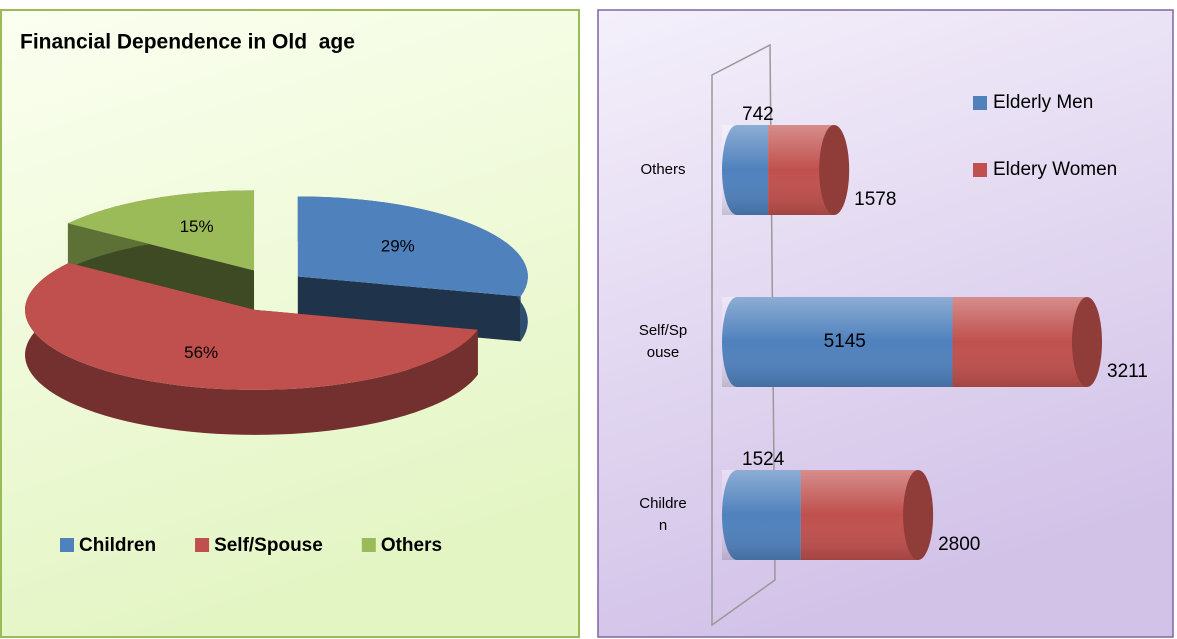  Describe the element at coordinates (663, 169) in the screenshot. I see `category-label: Others` at that location.